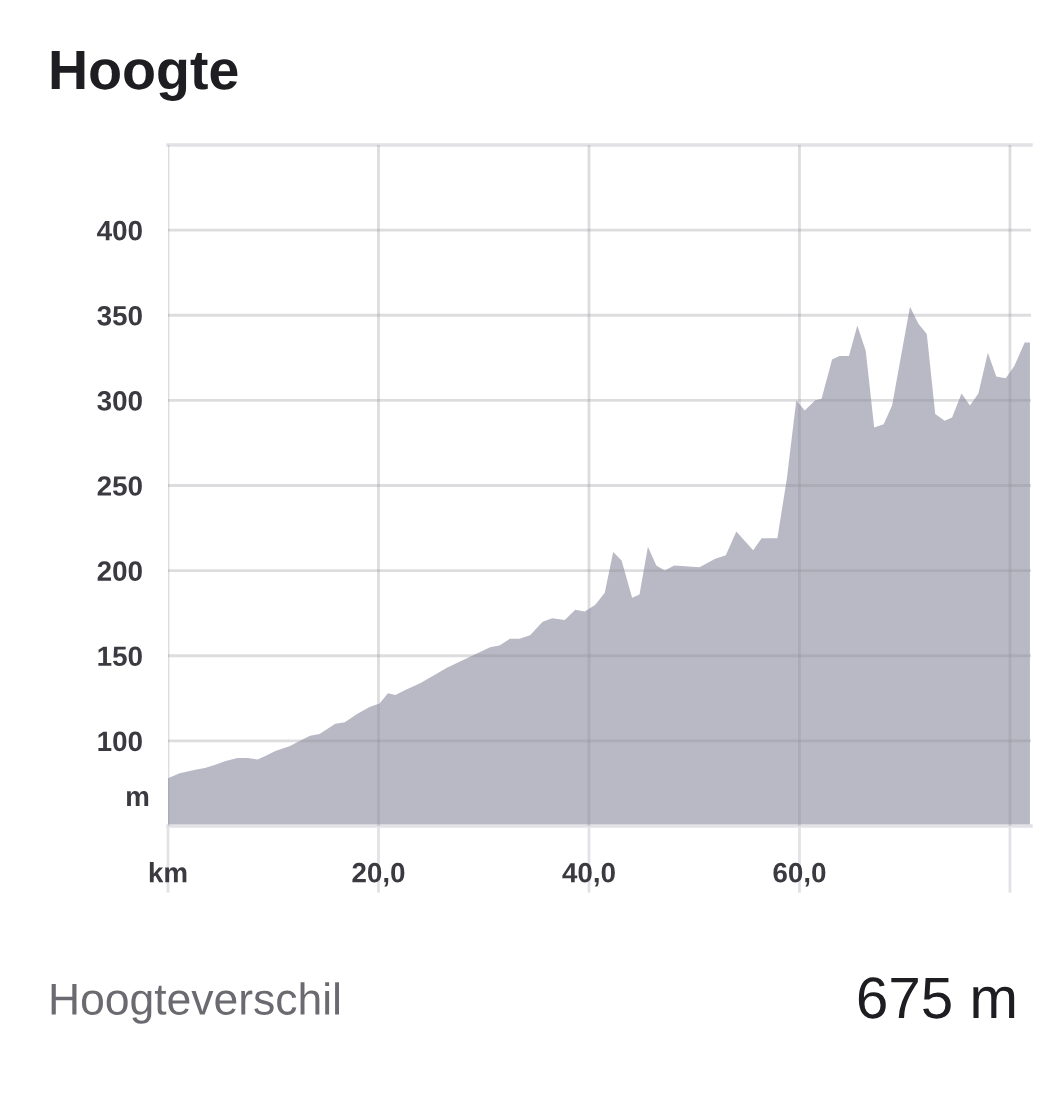 The height and width of the screenshot is (1115, 1044). I want to click on x-tick-label: 20,0, so click(378, 874).